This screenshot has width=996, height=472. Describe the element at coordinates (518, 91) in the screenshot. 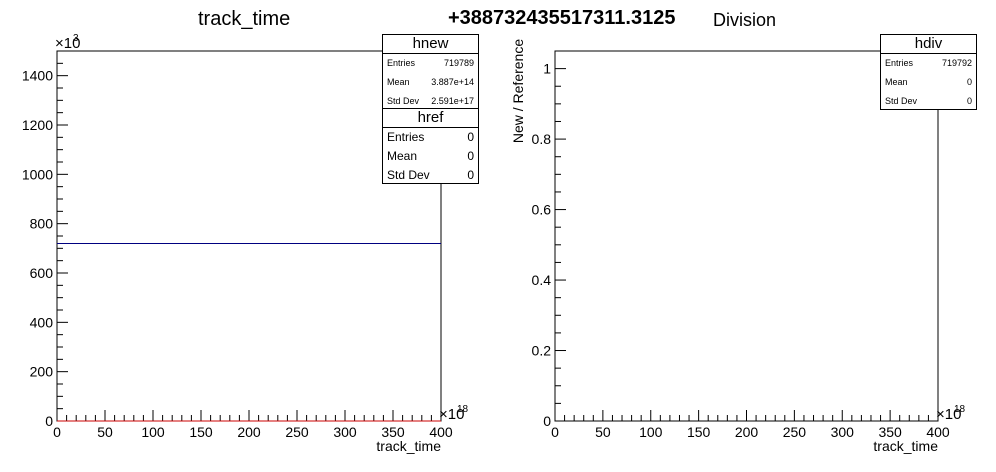

I see `chart2-y-axis-label: New / Reference` at that location.